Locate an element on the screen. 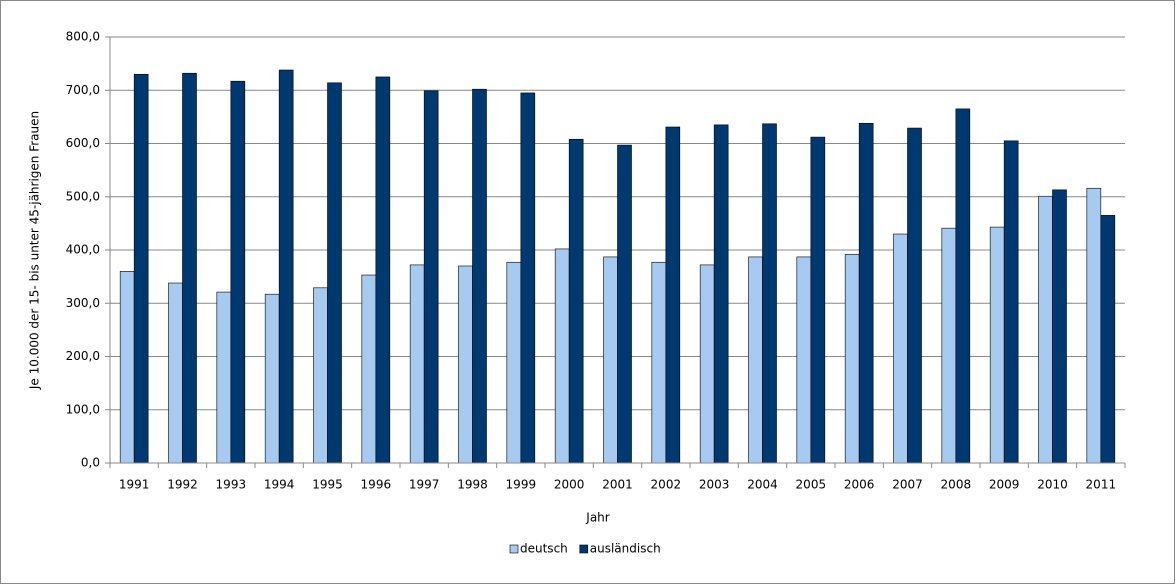 Image resolution: width=1176 pixels, height=585 pixels. y-tick-label: 700,0 is located at coordinates (83, 90).